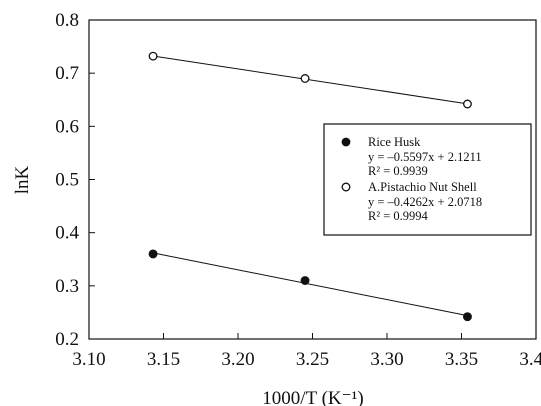 Image resolution: width=541 pixels, height=406 pixels. Describe the element at coordinates (22, 179) in the screenshot. I see `y-axis-title: lnK` at that location.